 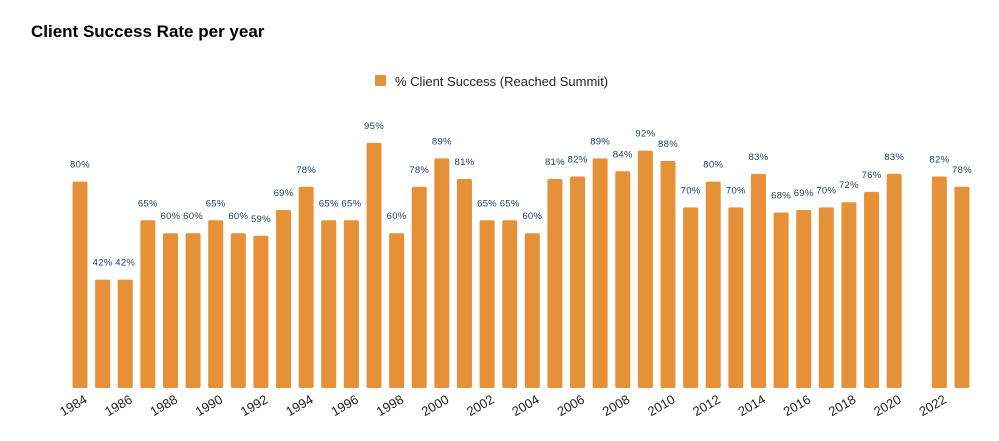 I want to click on data-label-1989: 60%, so click(x=193, y=216).